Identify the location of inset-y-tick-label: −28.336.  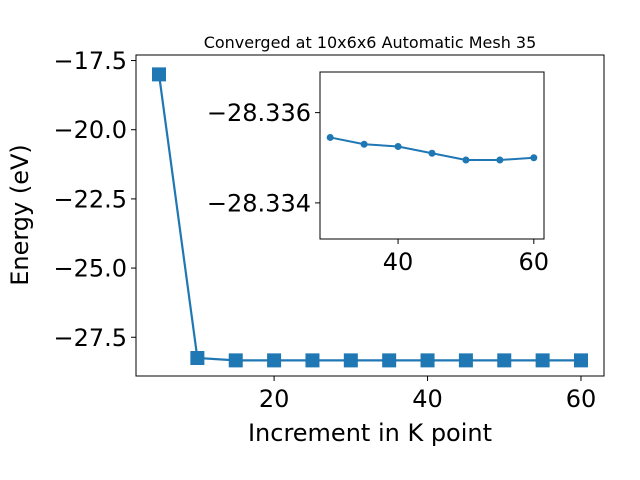
(259, 113).